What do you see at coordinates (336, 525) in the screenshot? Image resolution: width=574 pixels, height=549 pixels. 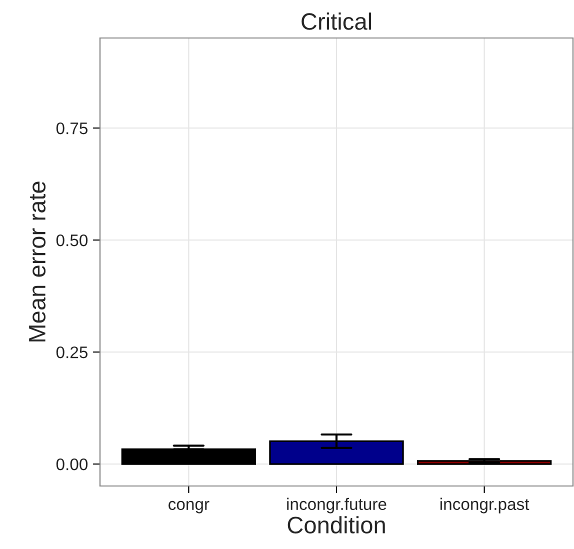 I see `x-axis-title: Condition` at bounding box center [336, 525].